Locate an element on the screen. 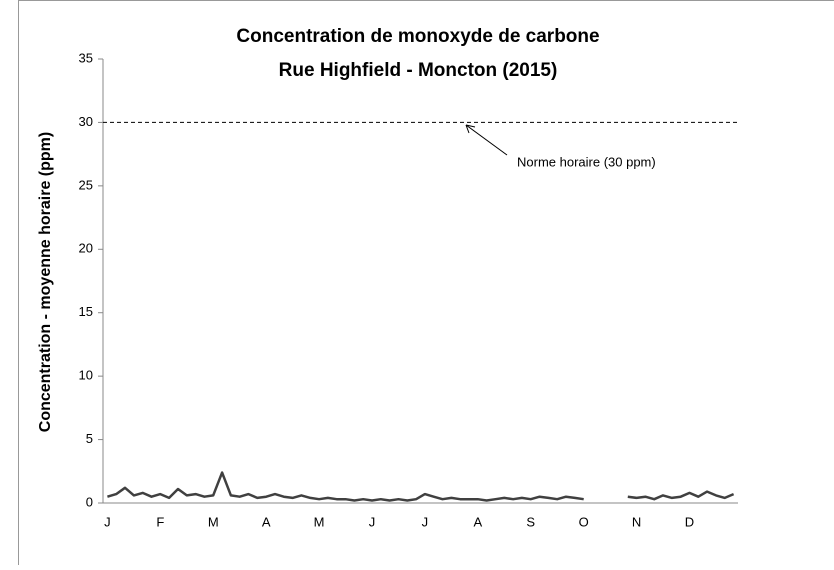 Image resolution: width=834 pixels, height=570 pixels. y-tick-label: 25 is located at coordinates (86, 184).